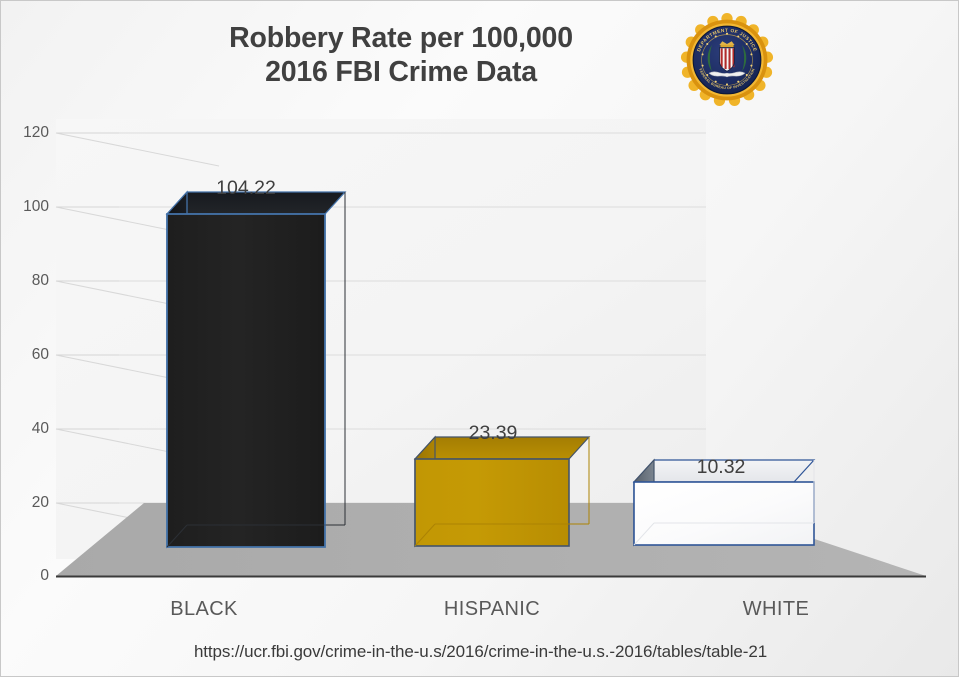 The image size is (959, 677). Describe the element at coordinates (492, 609) in the screenshot. I see `category-label-hispanic: HISPANIC` at that location.